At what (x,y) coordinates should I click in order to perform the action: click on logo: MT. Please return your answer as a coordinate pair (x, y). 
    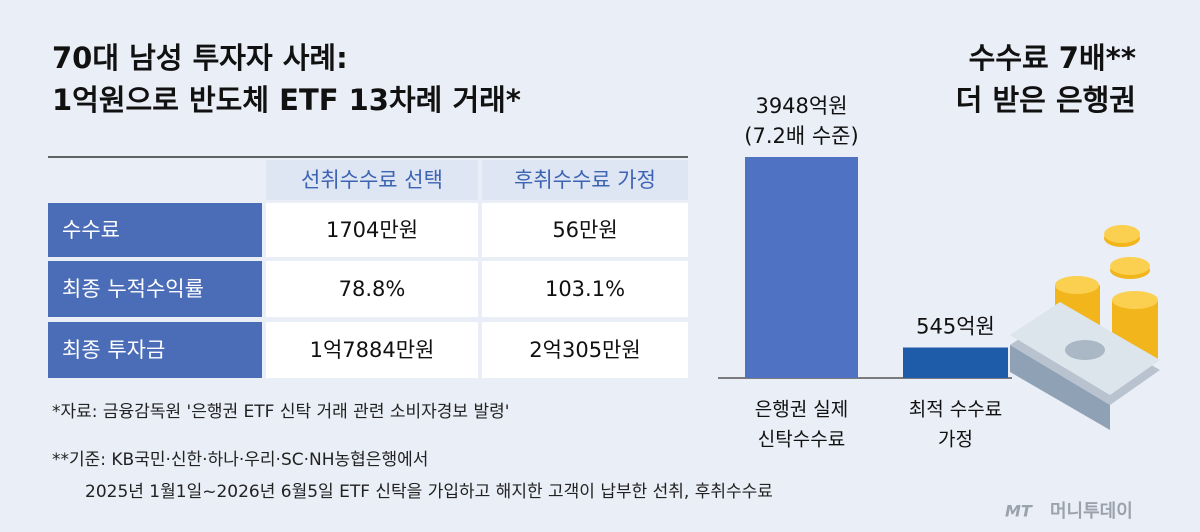
    Looking at the image, I should click on (1019, 511).